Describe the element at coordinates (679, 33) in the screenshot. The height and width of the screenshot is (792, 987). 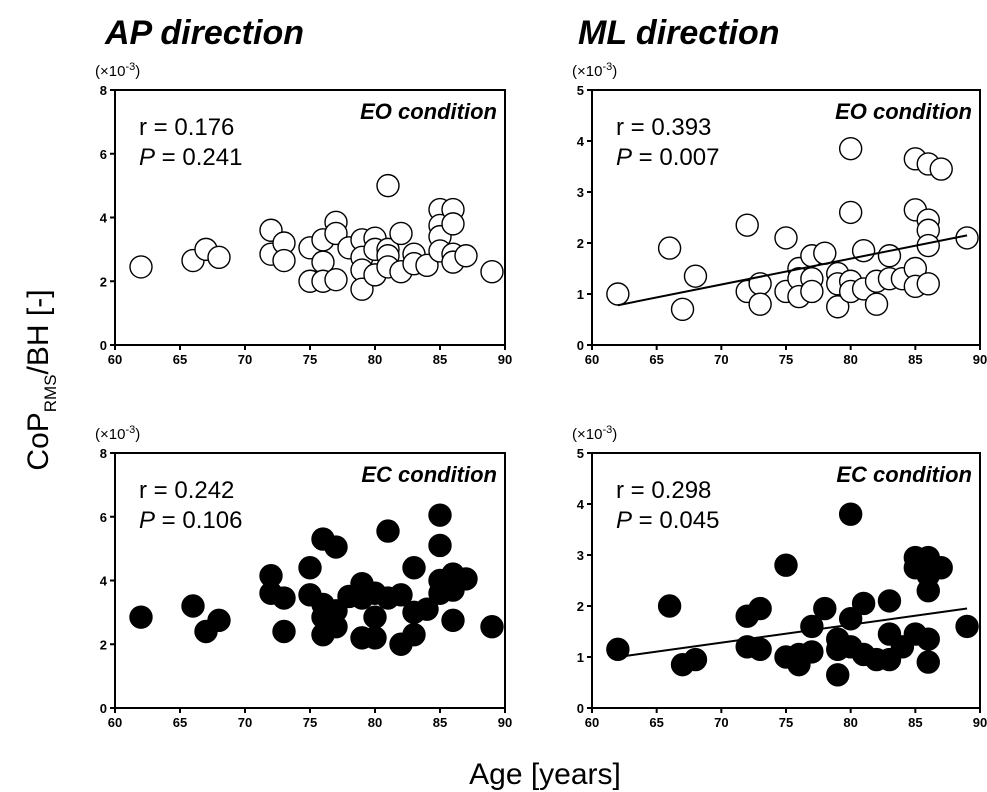
I see `column-title-ml: ML direction` at that location.